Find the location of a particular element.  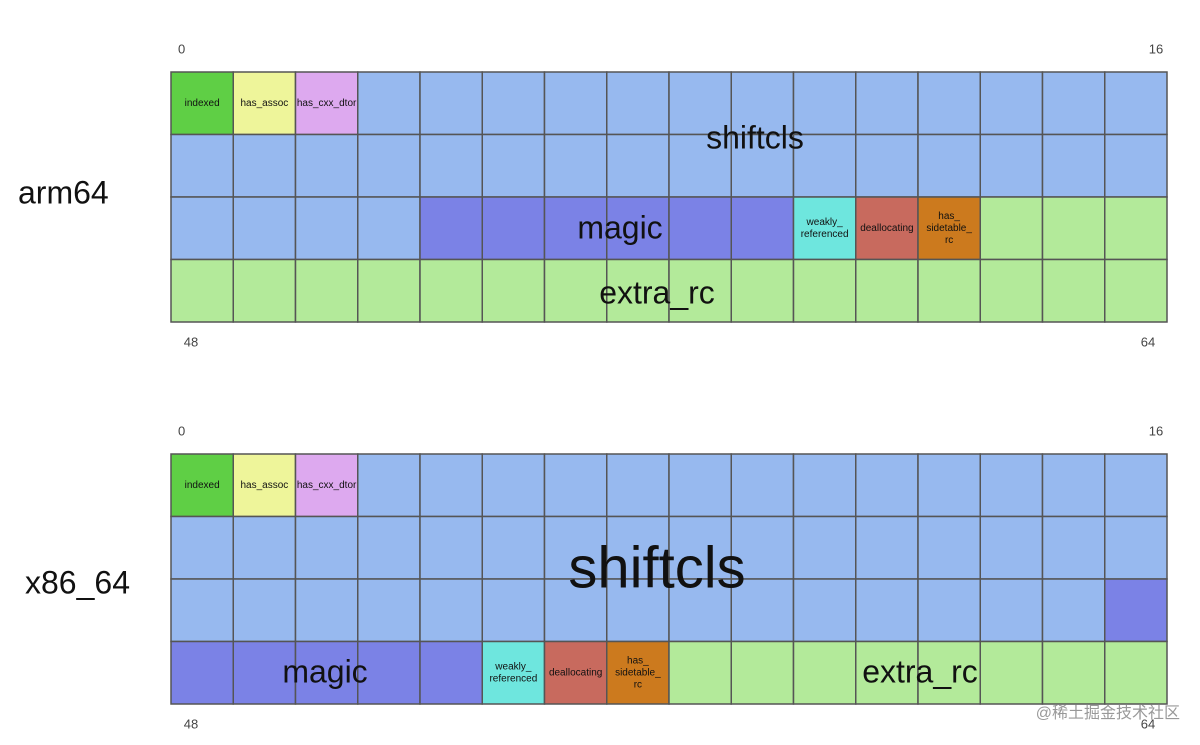

arch-label: arm64 is located at coordinates (63, 192).